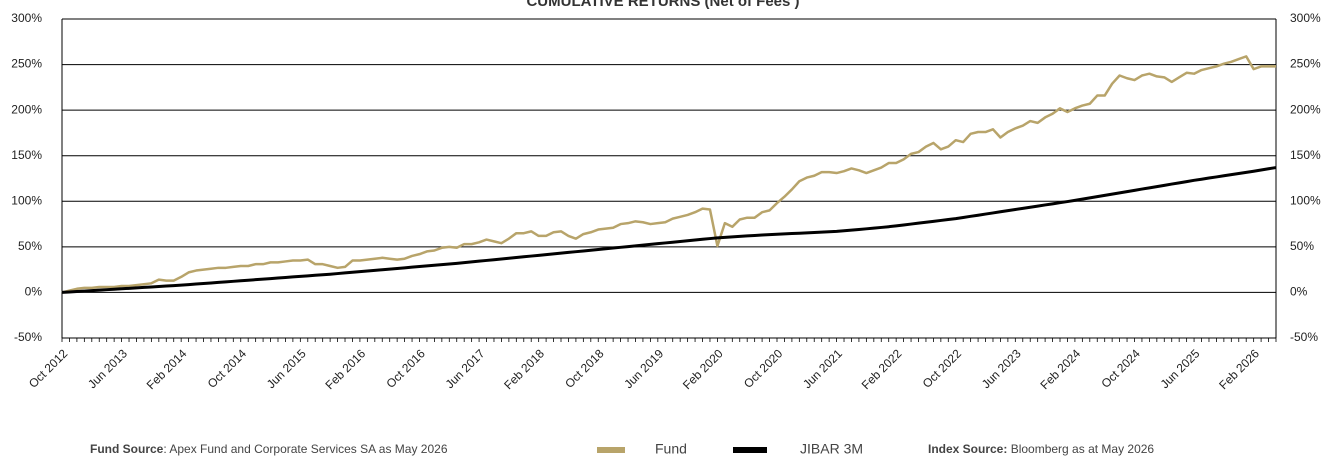 This screenshot has width=1326, height=456. What do you see at coordinates (967, 449) in the screenshot?
I see `index-source-label: Index Source:` at bounding box center [967, 449].